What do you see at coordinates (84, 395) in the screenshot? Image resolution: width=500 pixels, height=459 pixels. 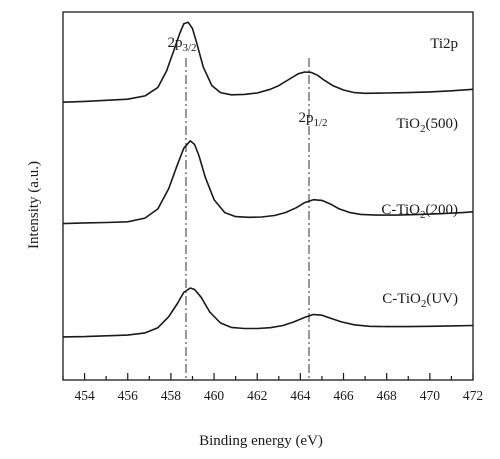 I see `x-tick-label: 454` at bounding box center [84, 395].